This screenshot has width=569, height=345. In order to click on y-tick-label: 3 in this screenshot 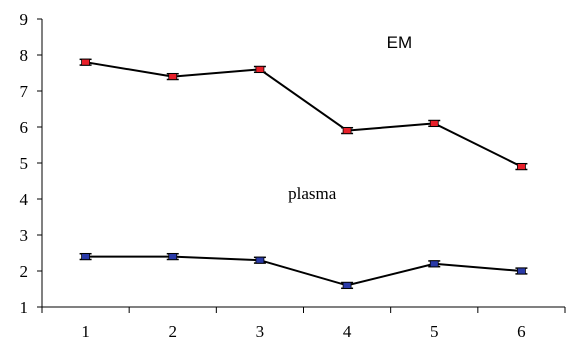, I will do `click(24, 235)`.